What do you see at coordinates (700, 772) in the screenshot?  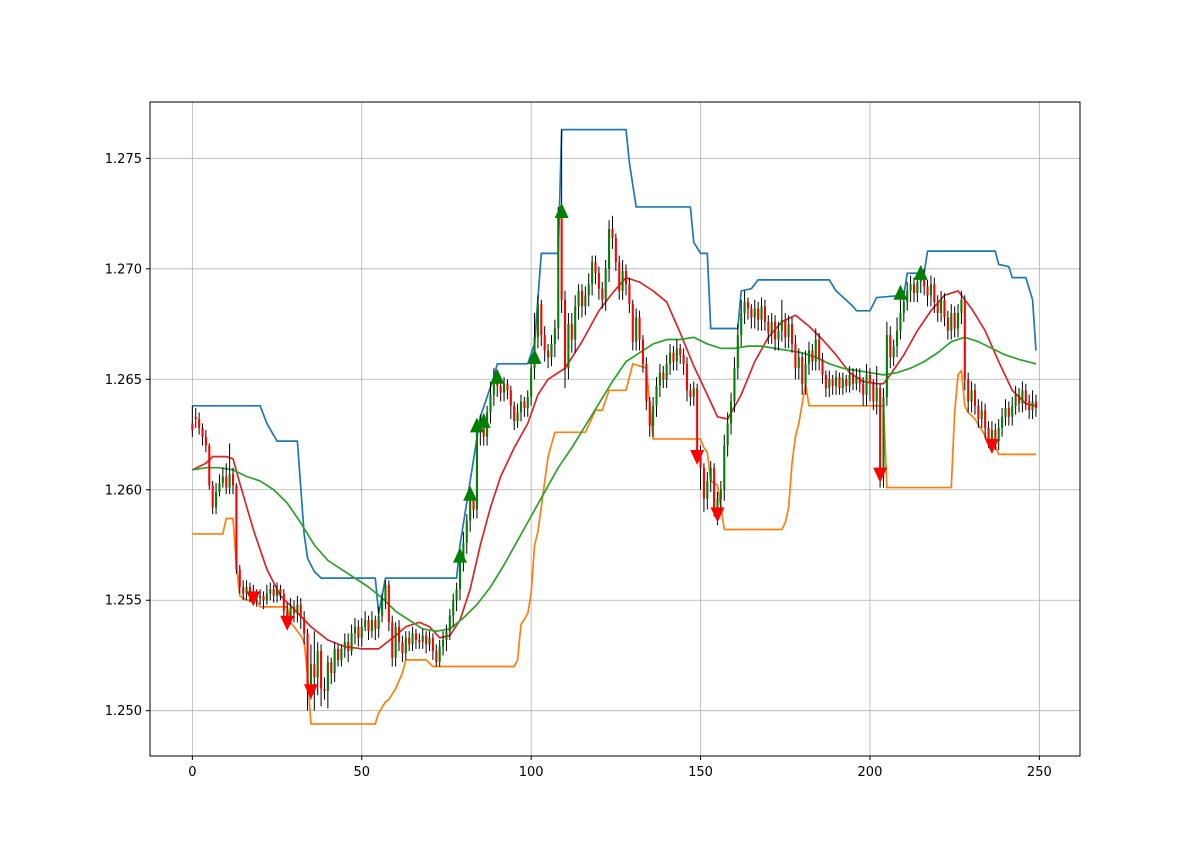 I see `x-tick-label-3: 150` at bounding box center [700, 772].